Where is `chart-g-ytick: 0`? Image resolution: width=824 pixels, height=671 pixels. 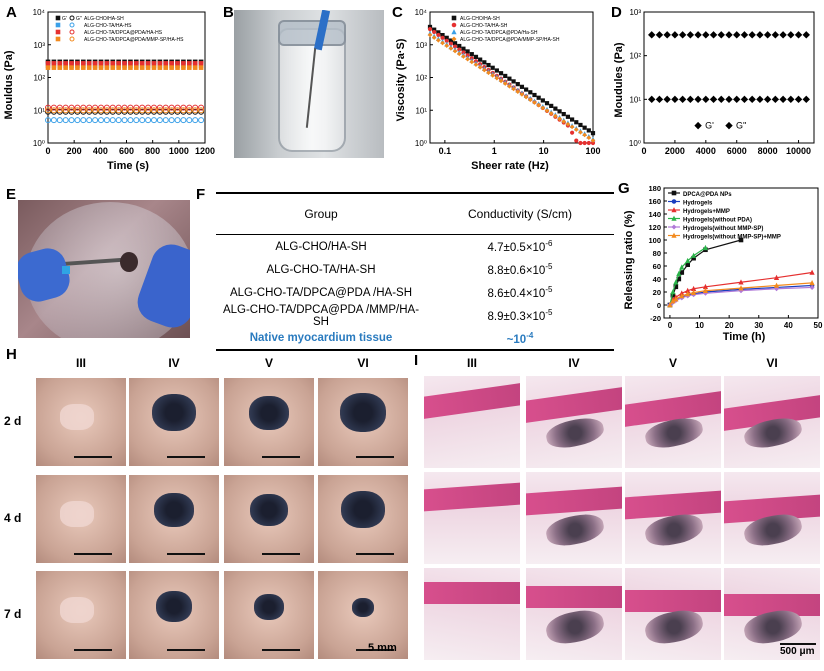
chart-g-ytick: 0 is located at coordinates (659, 305).